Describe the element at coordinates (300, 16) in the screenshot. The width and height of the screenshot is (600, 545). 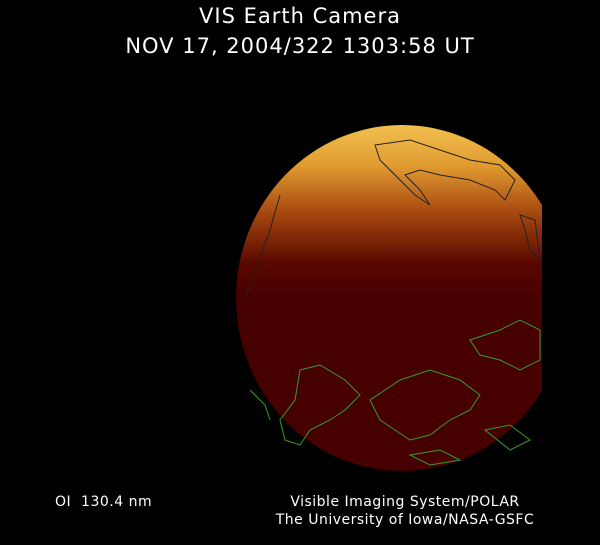
I see `title: VIS Earth Camera` at that location.